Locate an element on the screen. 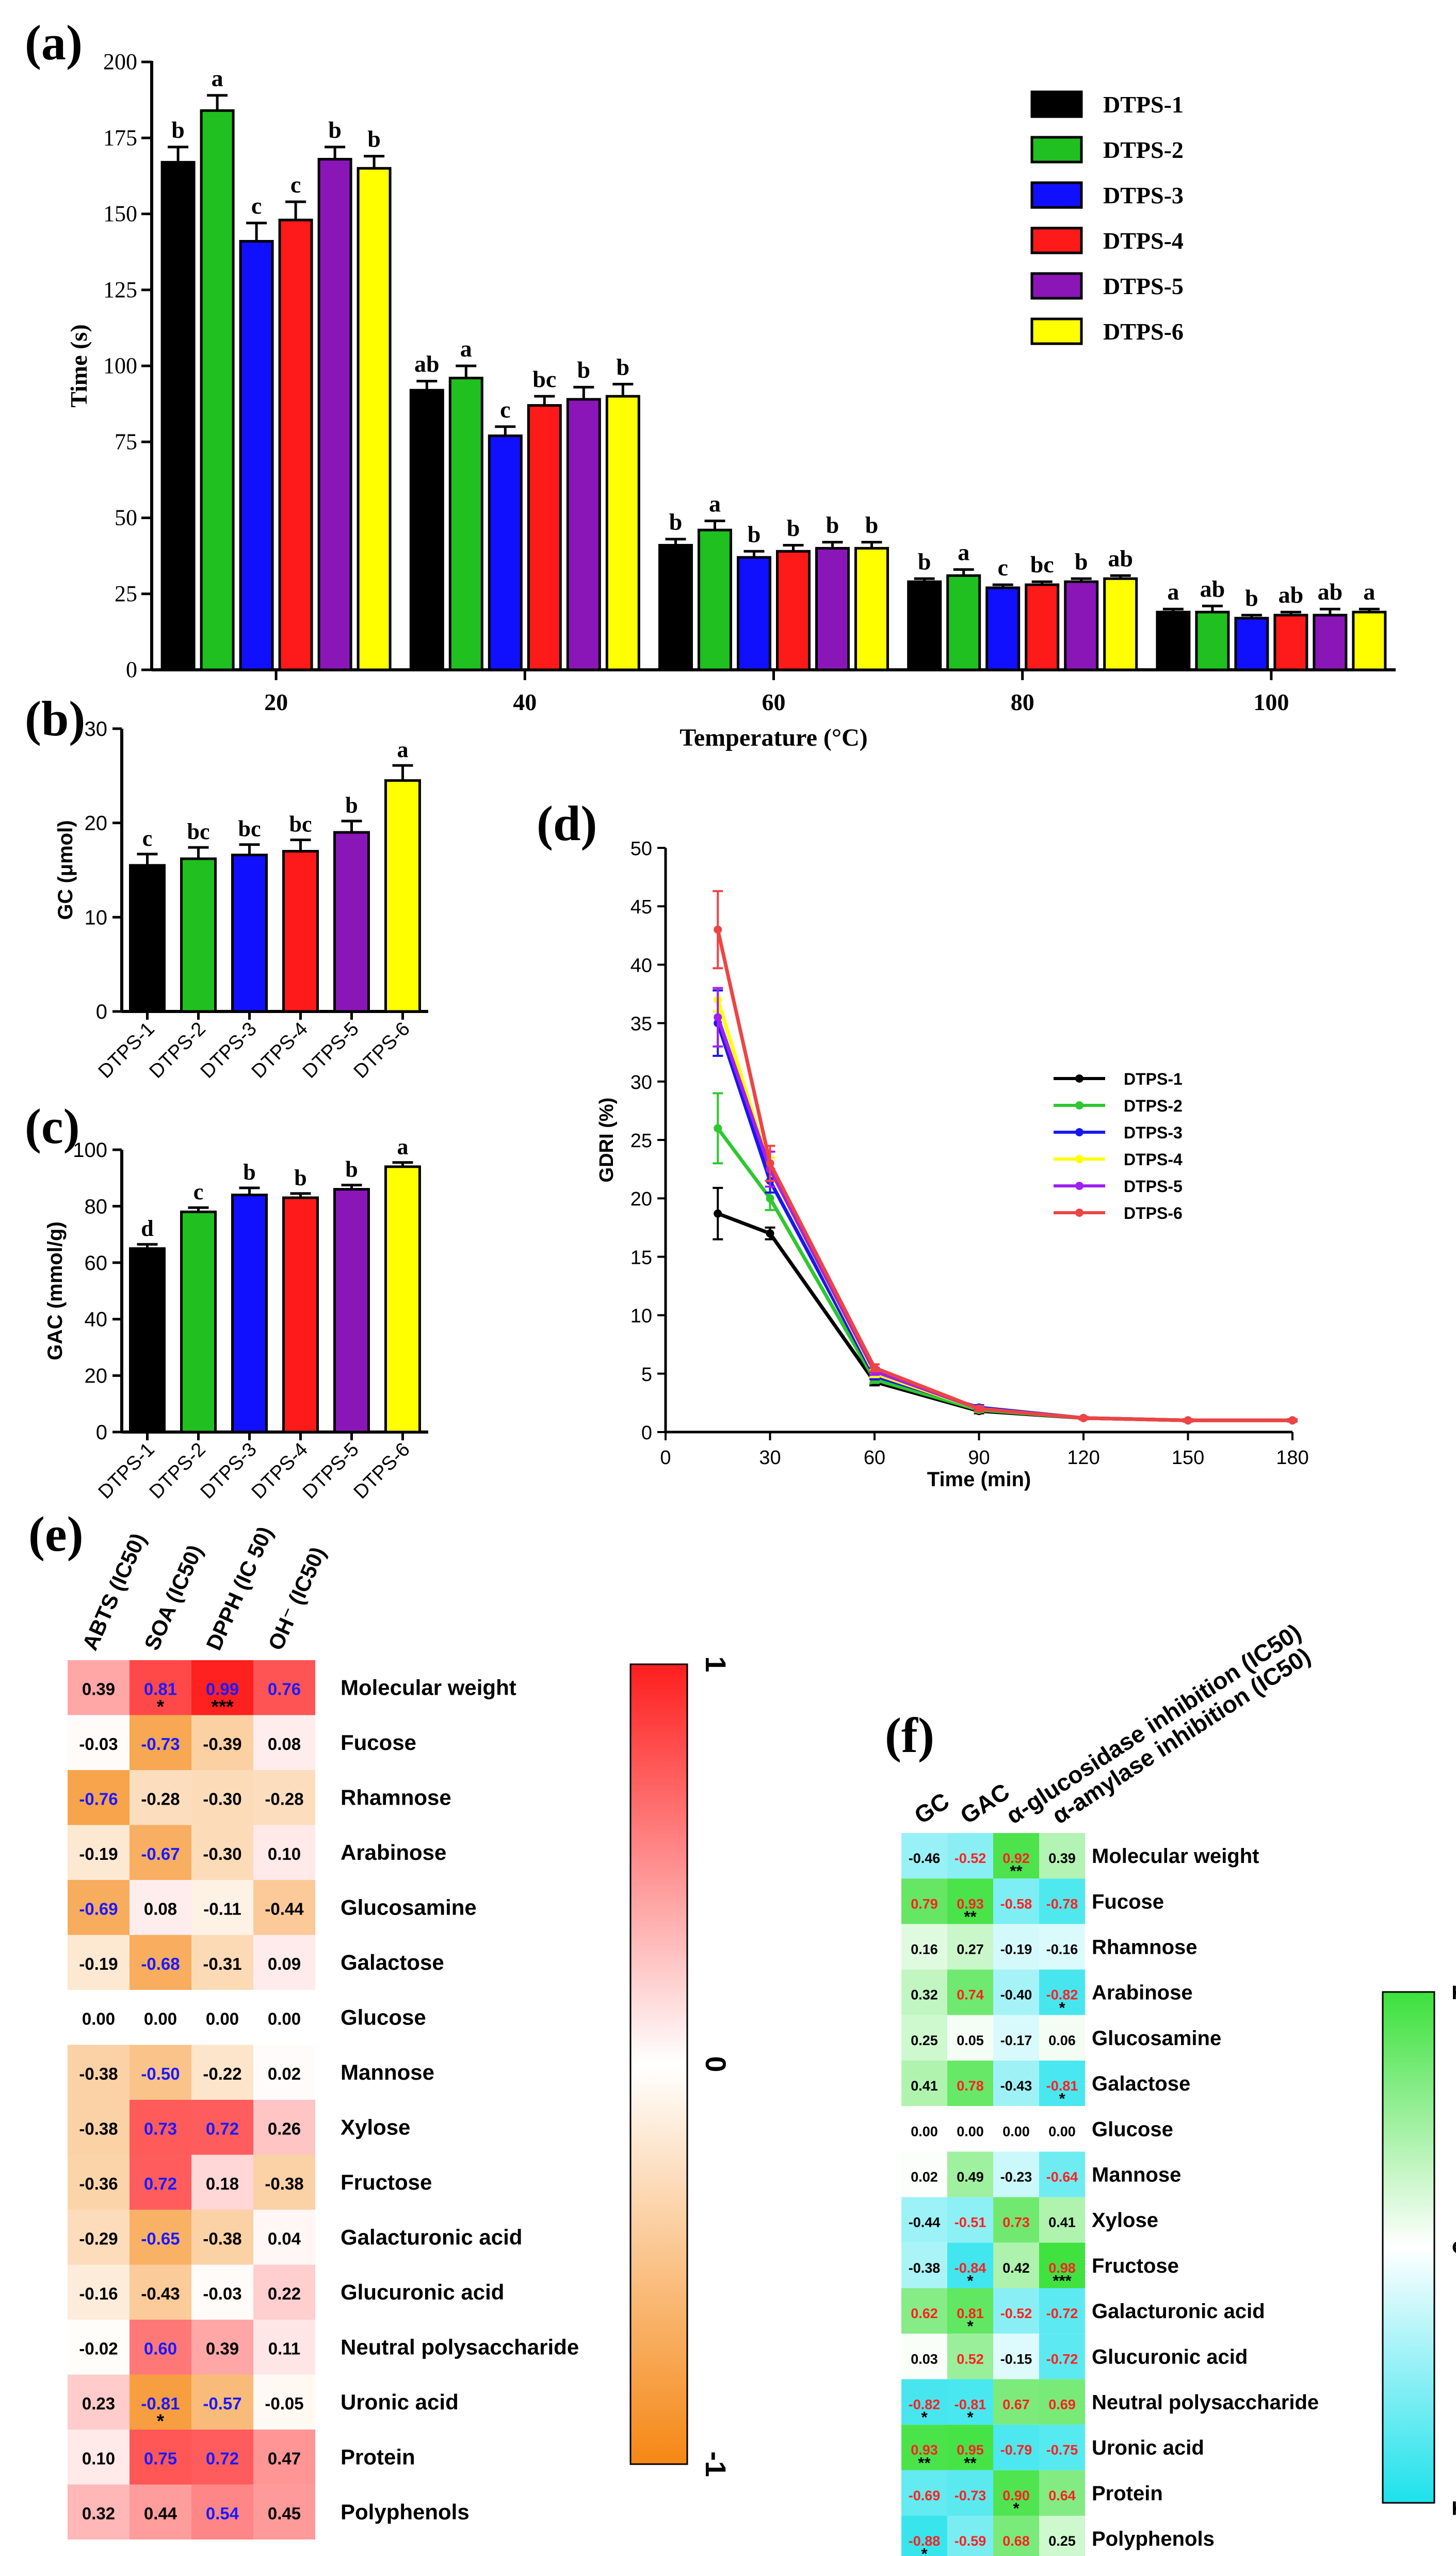 This screenshot has width=1456, height=2556. heat-cell-value: 0.02 is located at coordinates (284, 2073).